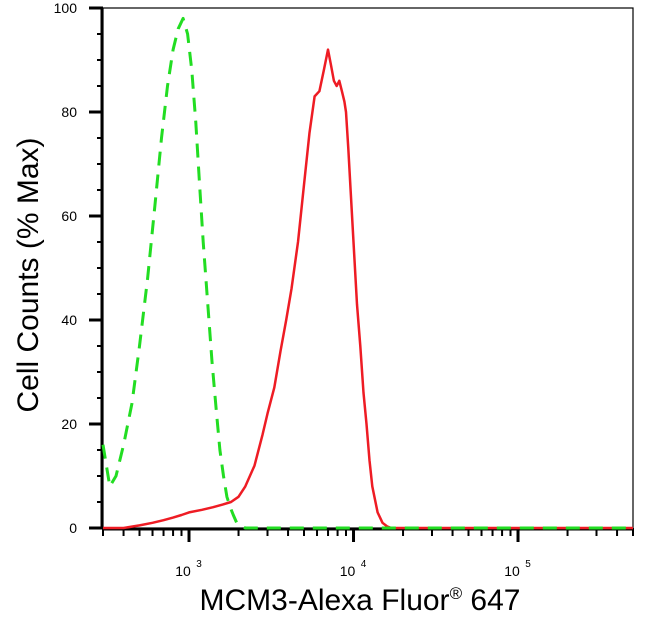 The image size is (650, 625). Describe the element at coordinates (69, 112) in the screenshot. I see `y-tick-label: 80` at that location.